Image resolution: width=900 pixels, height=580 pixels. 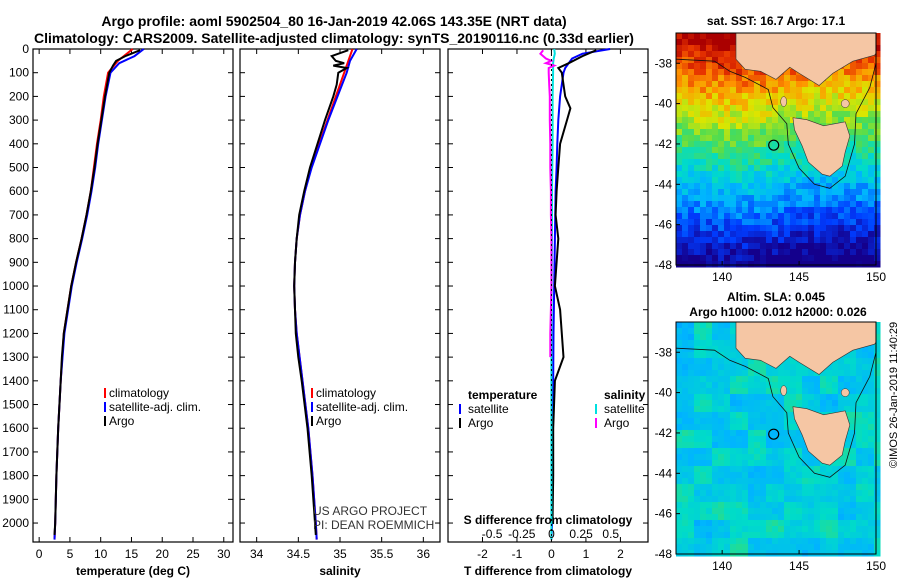 I want to click on series-s-satellite, so click(x=553, y=294).